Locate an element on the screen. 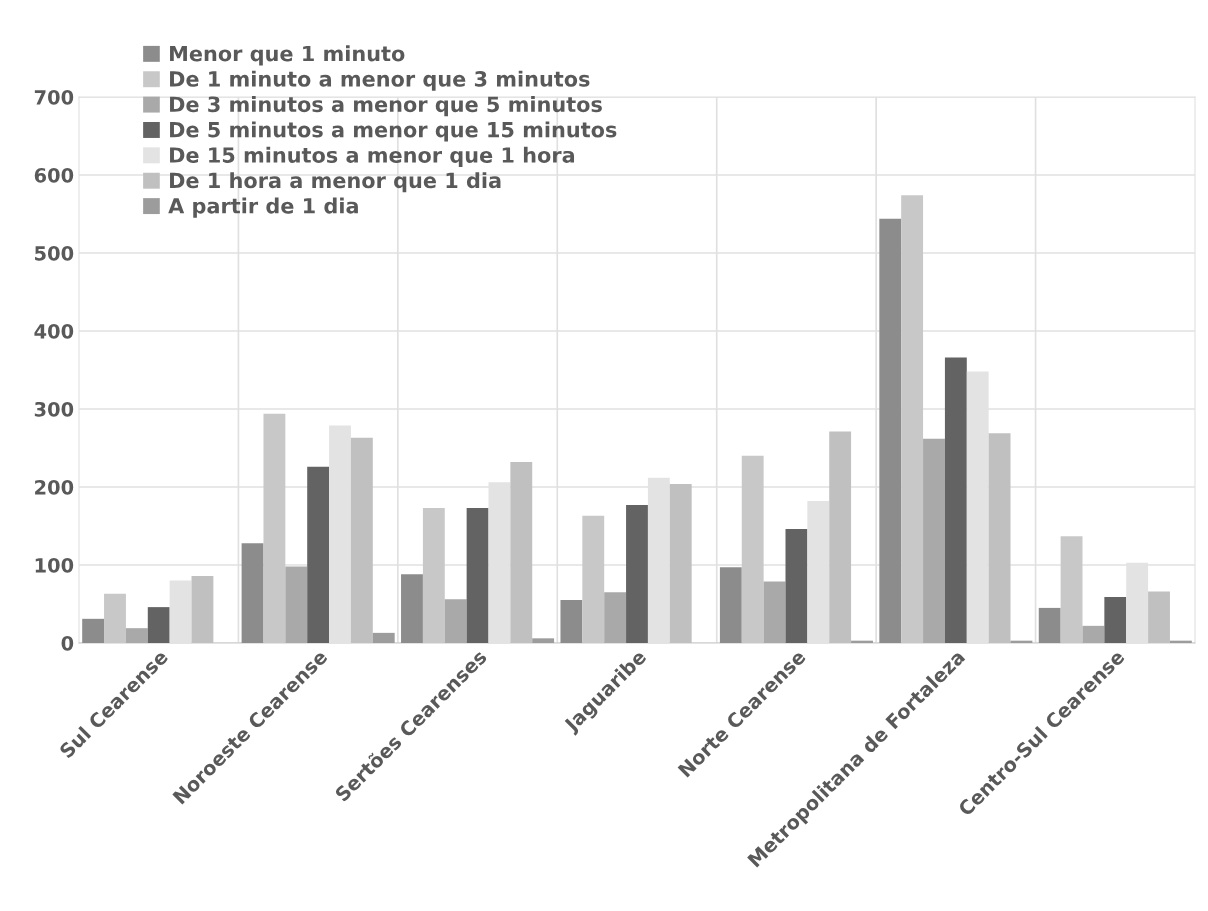 This screenshot has height=911, width=1208. legend-label: De 1 minuto a menor que 3 minutos is located at coordinates (380, 80).